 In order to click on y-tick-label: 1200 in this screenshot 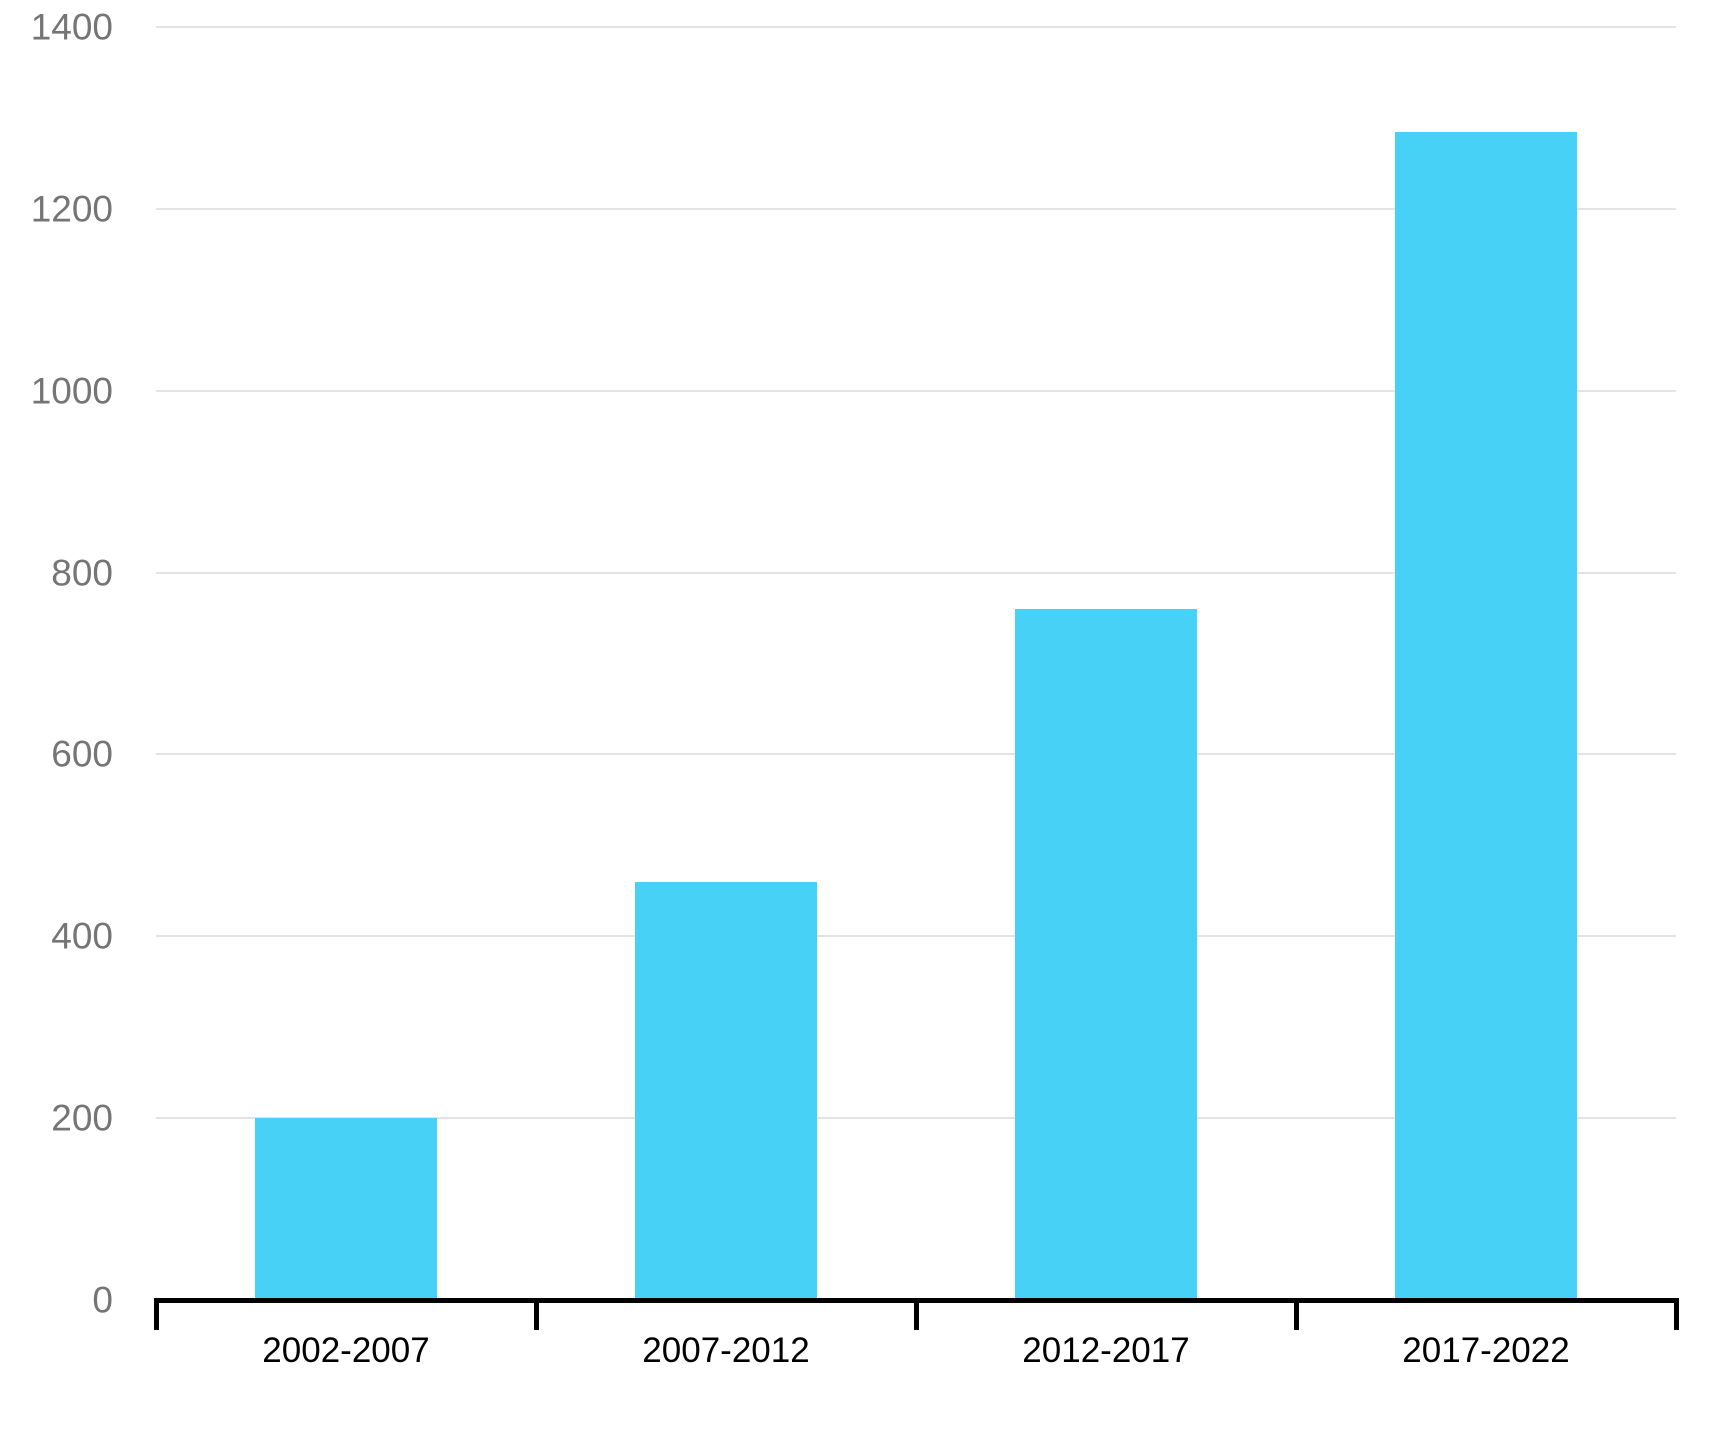, I will do `click(71, 209)`.